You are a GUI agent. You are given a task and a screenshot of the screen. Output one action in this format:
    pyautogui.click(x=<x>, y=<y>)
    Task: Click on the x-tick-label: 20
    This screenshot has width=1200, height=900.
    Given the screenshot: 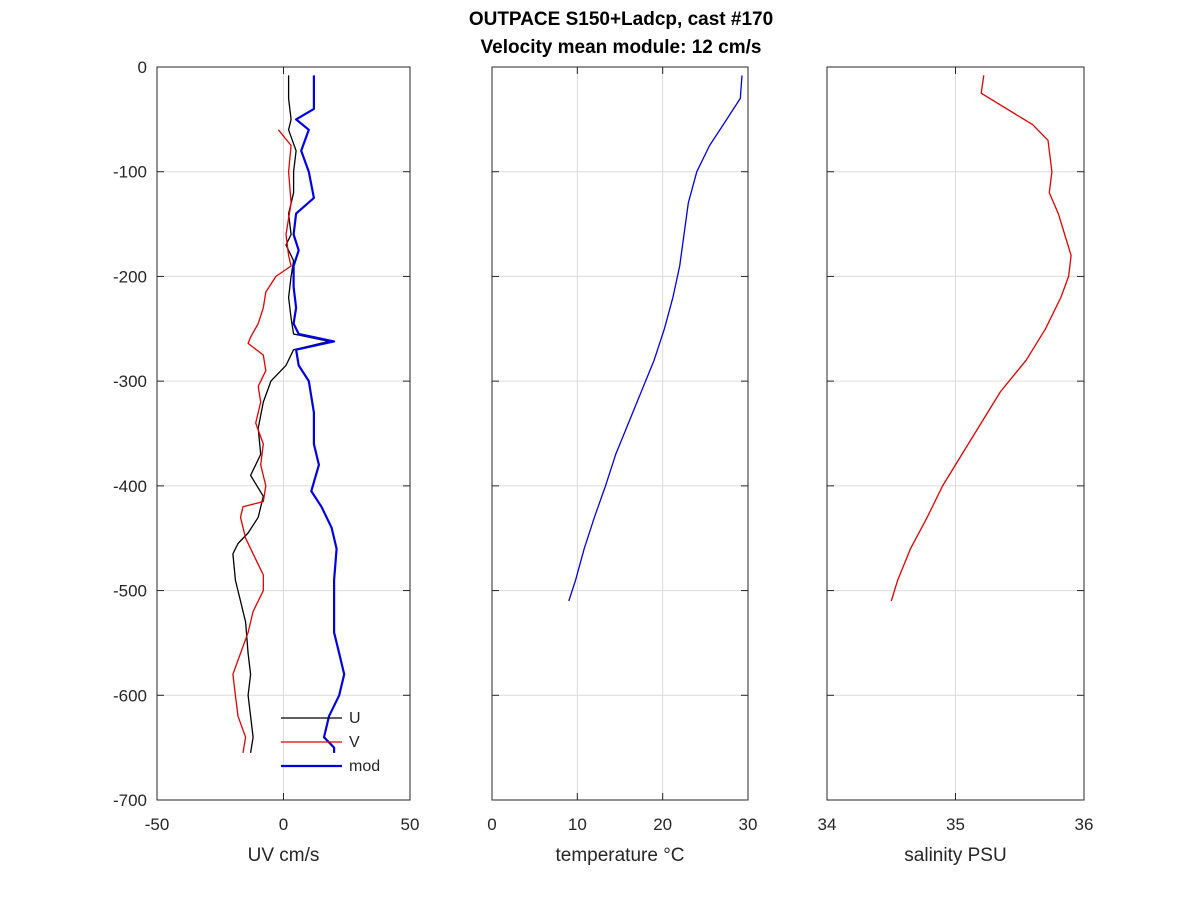 What is the action you would take?
    pyautogui.click(x=662, y=824)
    